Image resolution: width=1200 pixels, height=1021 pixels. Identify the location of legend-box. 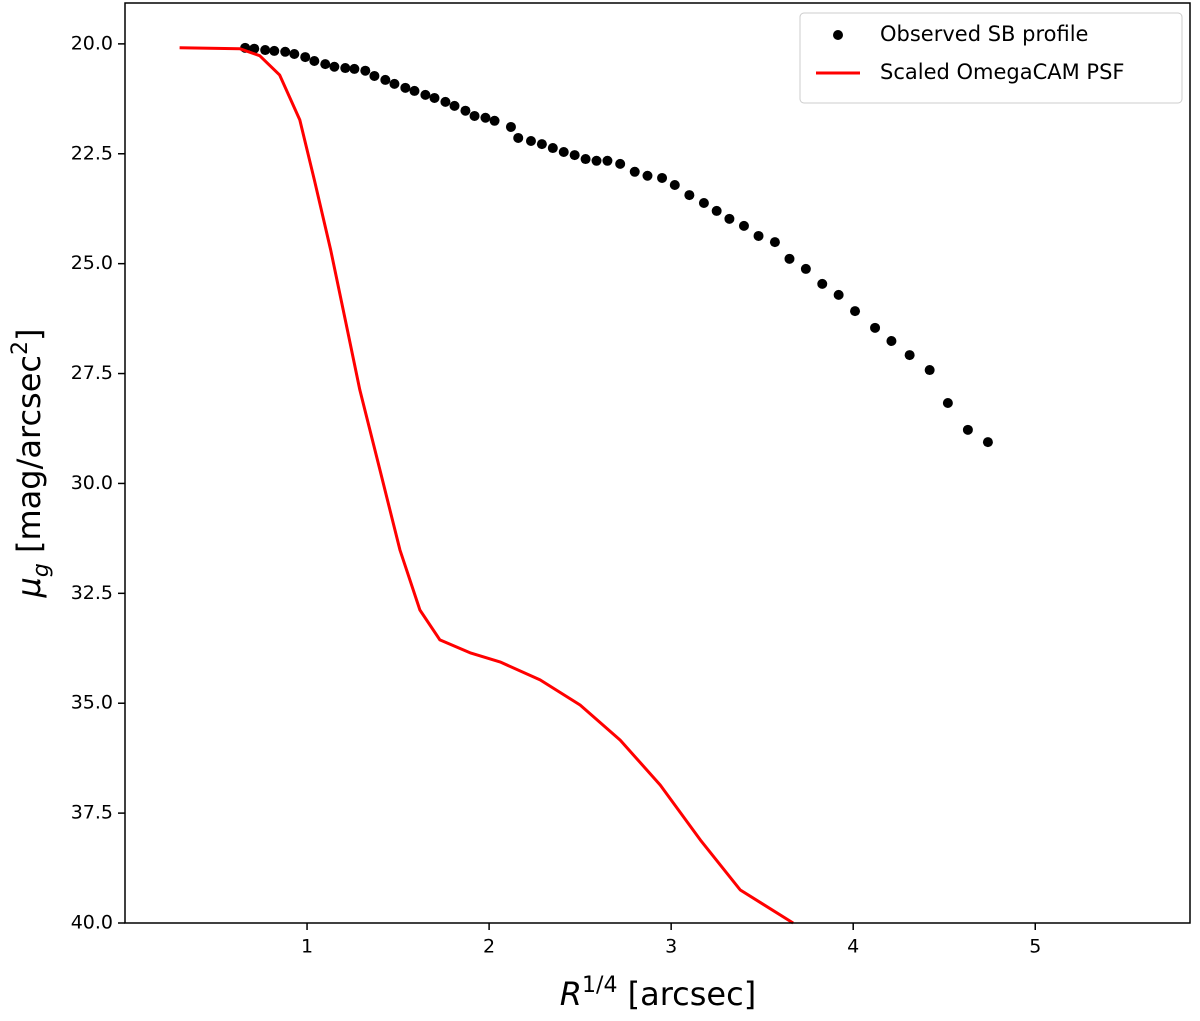
(991, 58).